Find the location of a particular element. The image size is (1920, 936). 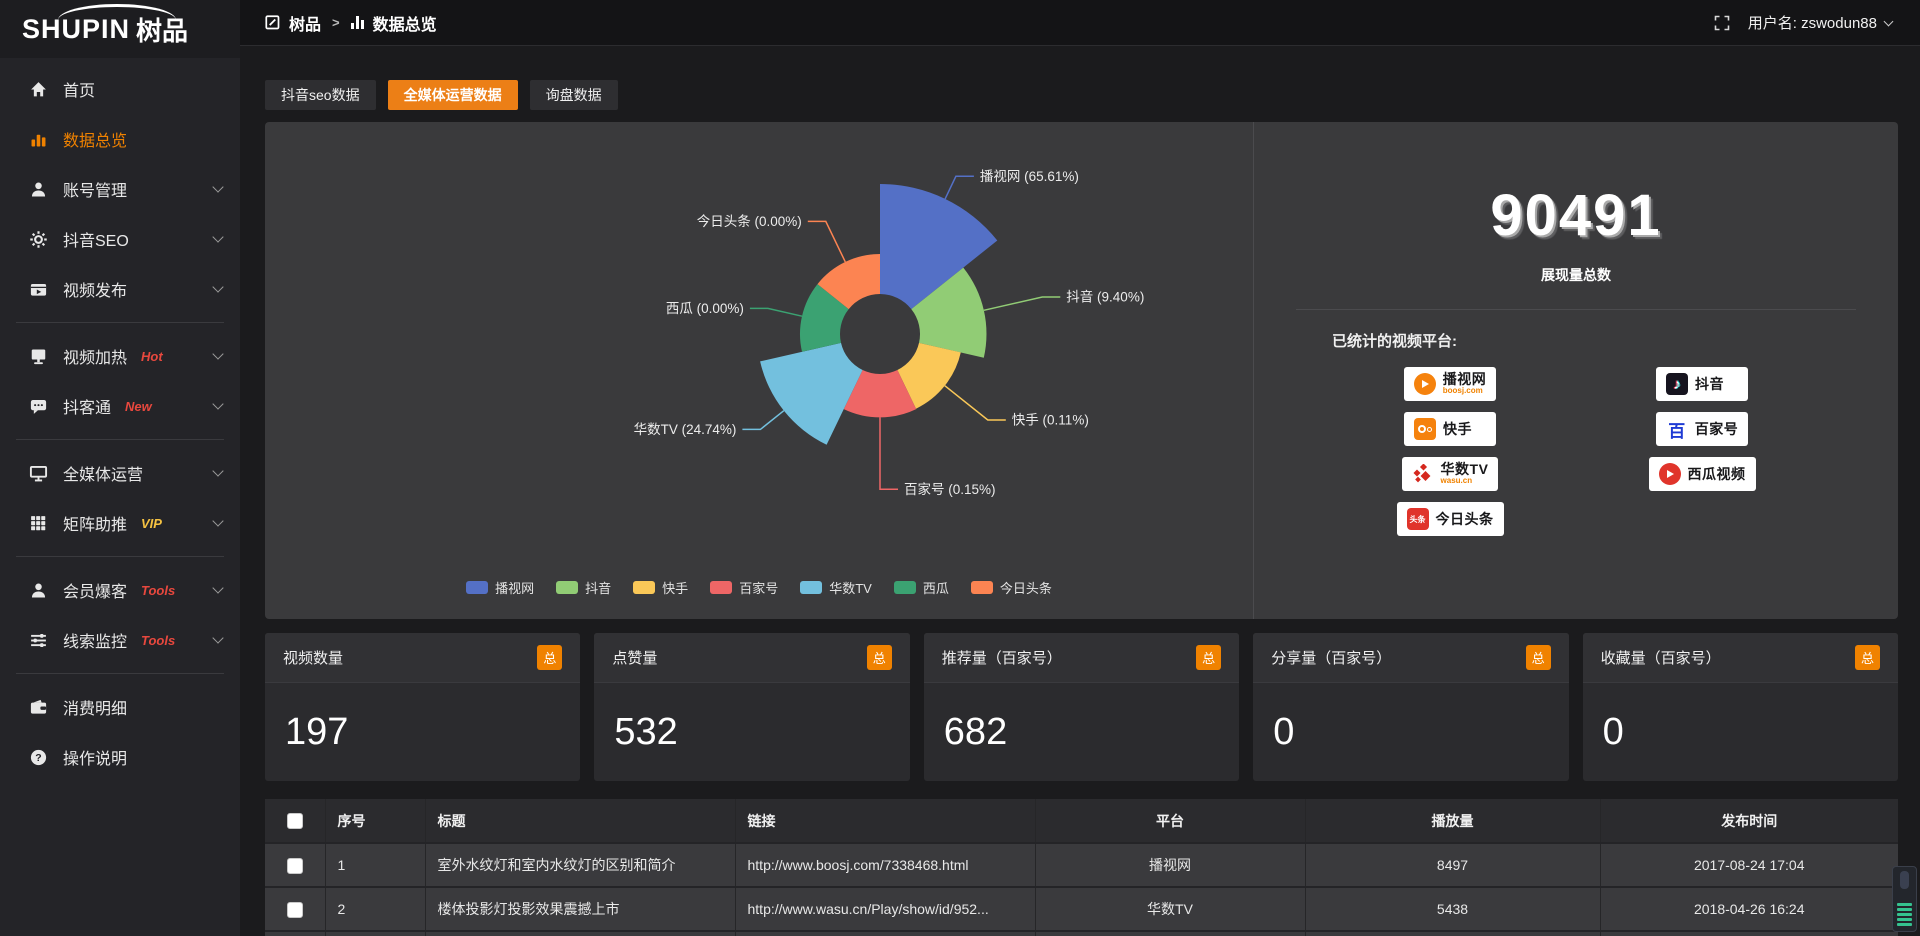

grid-icon is located at coordinates (38, 523).